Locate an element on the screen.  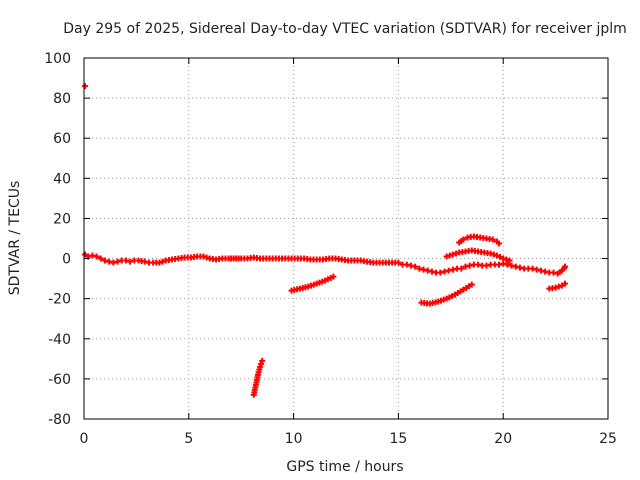
y-tick-label: 40 is located at coordinates (62, 179).